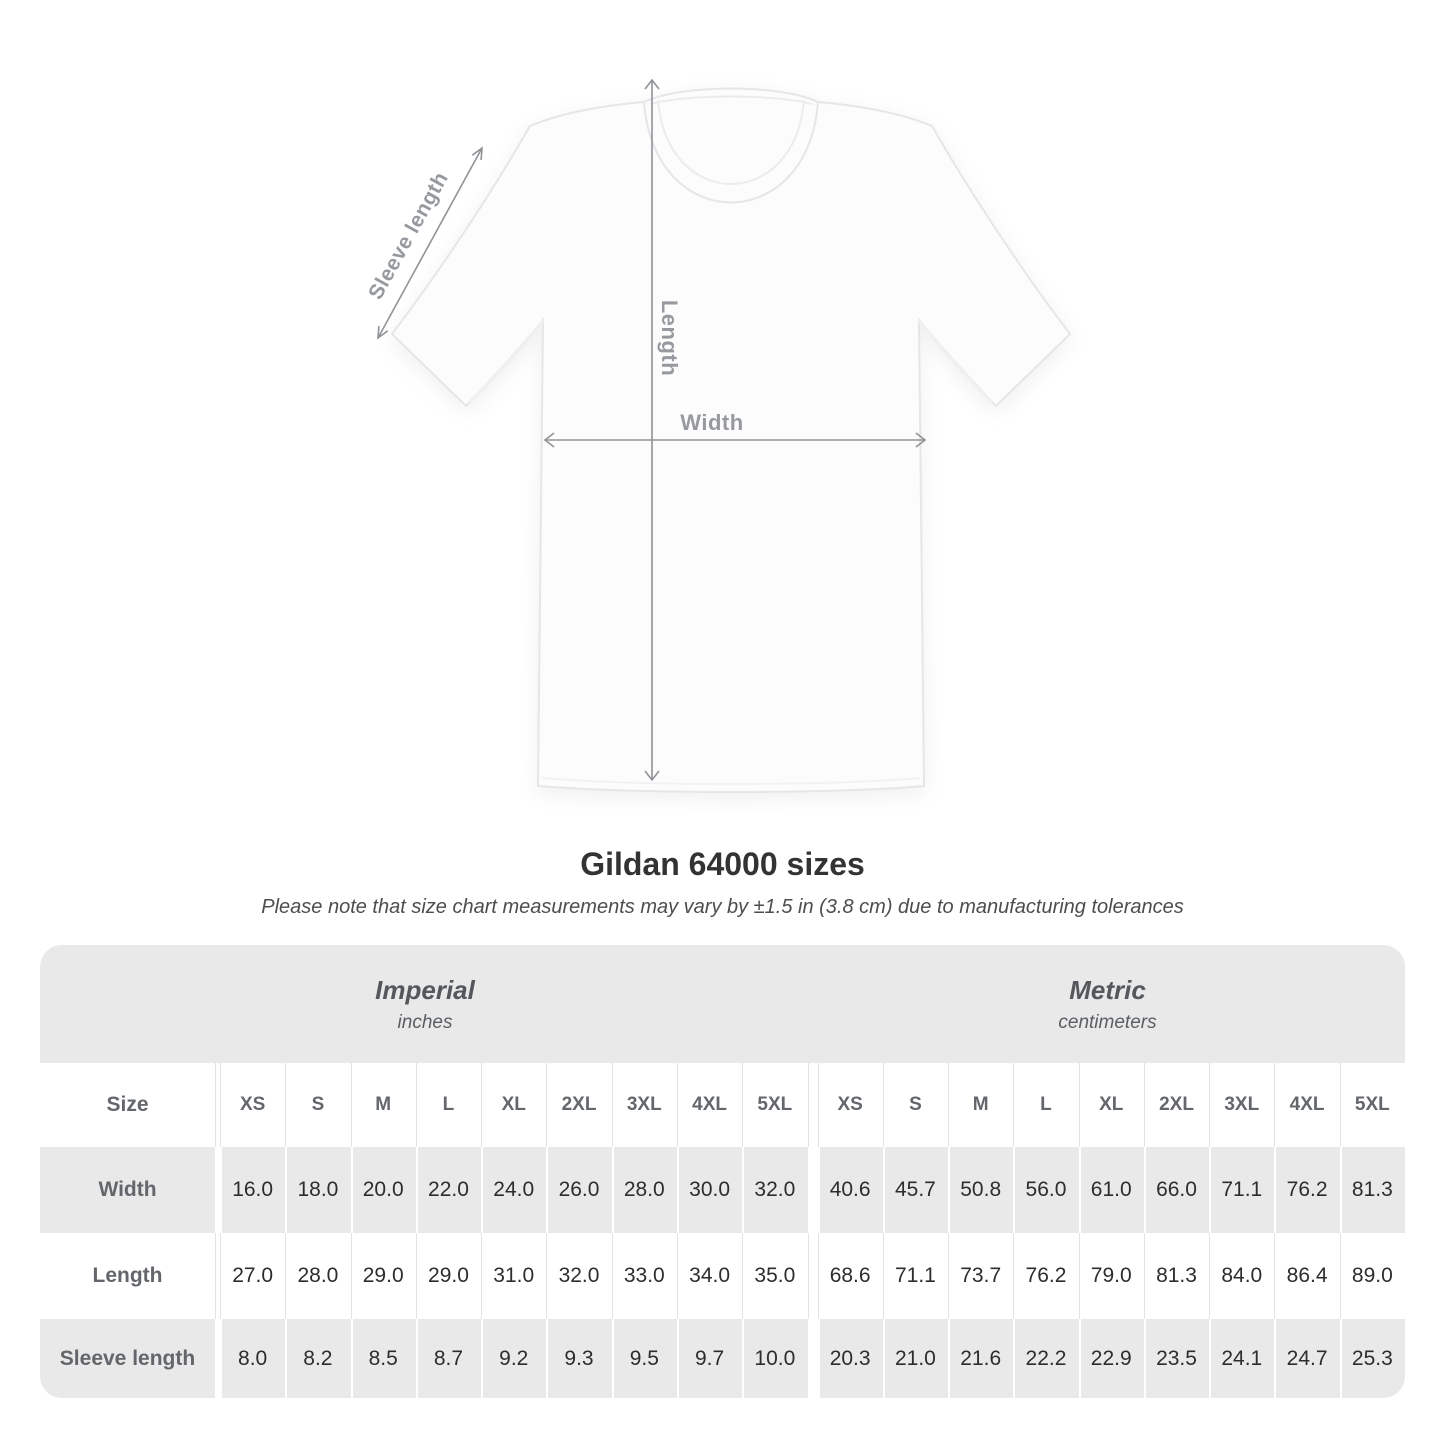 This screenshot has height=1445, width=1445. I want to click on collar-outer, so click(731, 152).